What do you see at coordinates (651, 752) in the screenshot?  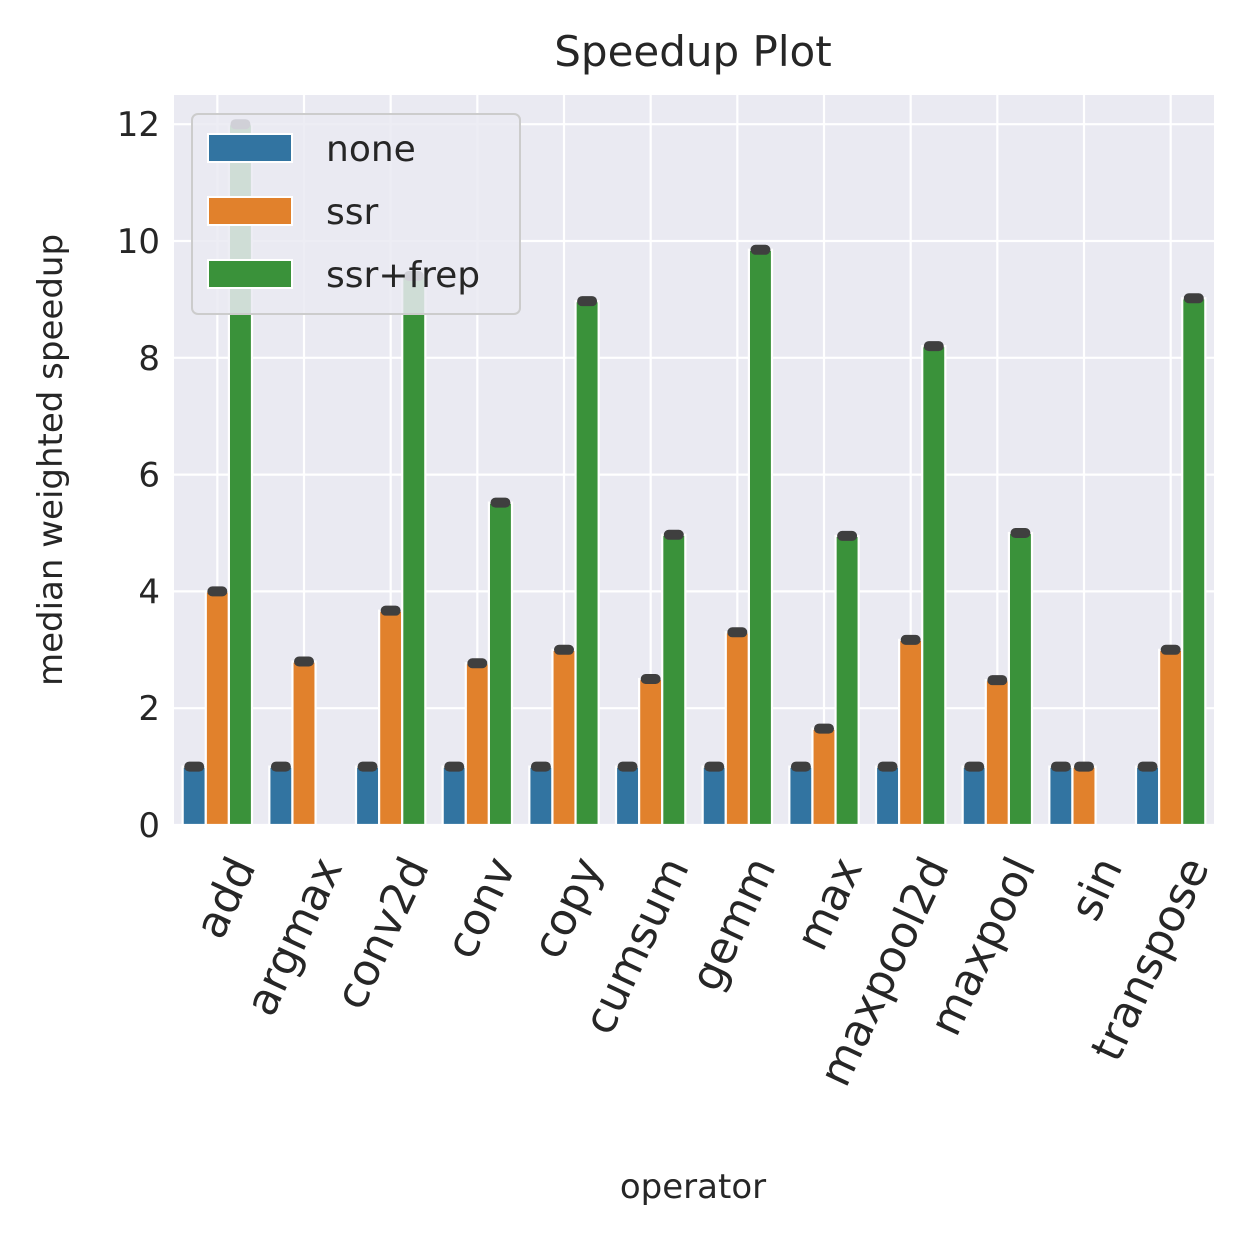 I see `bar-ssr-cumsum` at bounding box center [651, 752].